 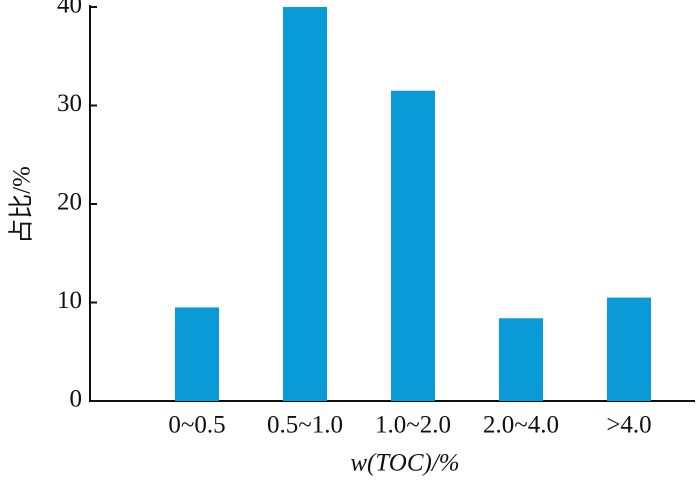 What do you see at coordinates (521, 425) in the screenshot?
I see `x-tick-label: 2.0~4.0` at bounding box center [521, 425].